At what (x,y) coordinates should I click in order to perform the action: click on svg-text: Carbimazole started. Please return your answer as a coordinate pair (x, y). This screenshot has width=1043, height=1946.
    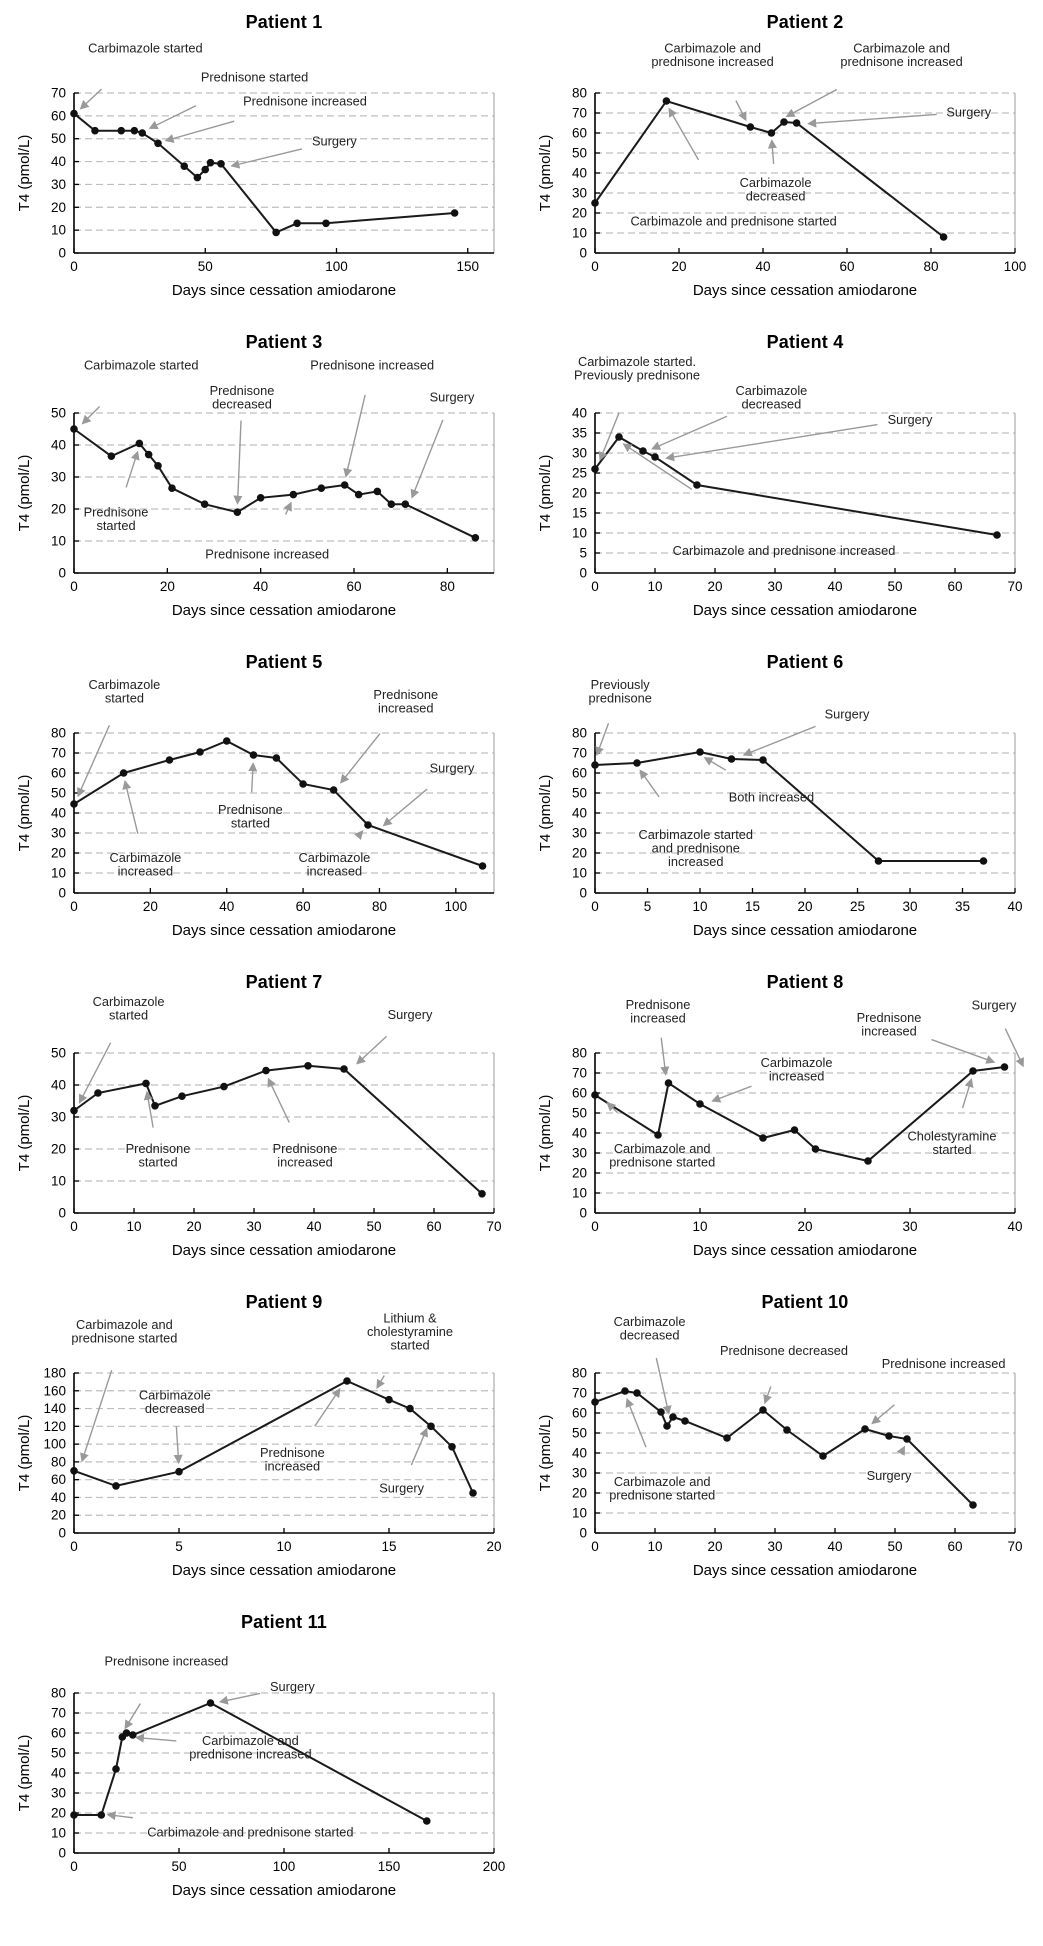
    Looking at the image, I should click on (141, 365).